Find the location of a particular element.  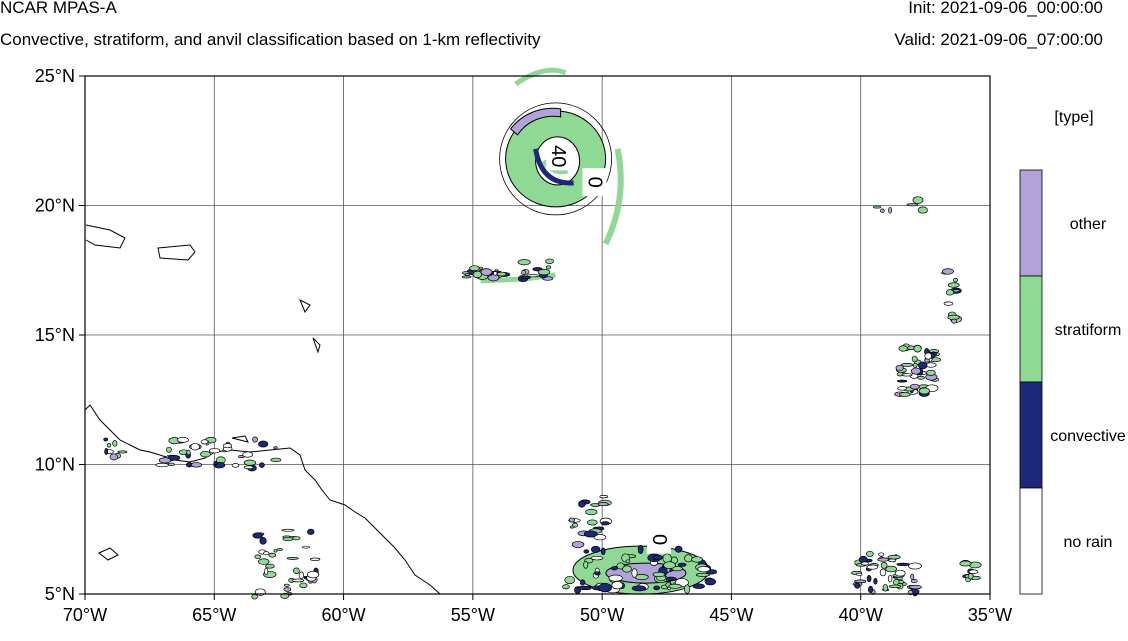

legend-label: convective is located at coordinates (1088, 436).